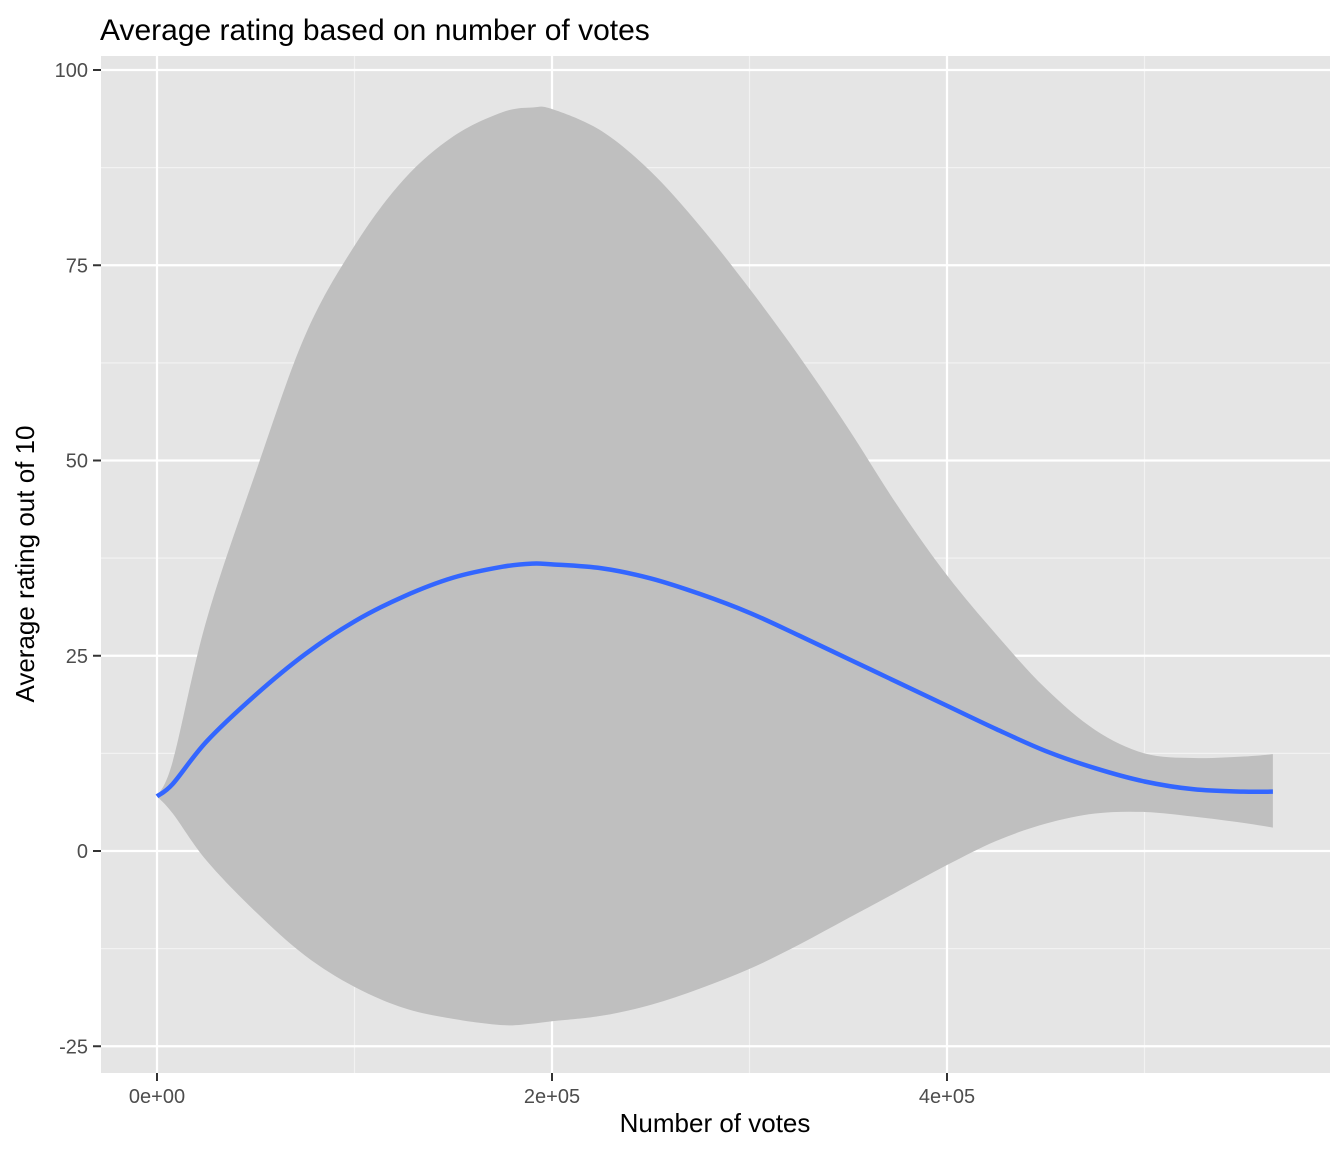 Image resolution: width=1344 pixels, height=1152 pixels. Describe the element at coordinates (77, 462) in the screenshot. I see `y-tick-label: 50` at that location.